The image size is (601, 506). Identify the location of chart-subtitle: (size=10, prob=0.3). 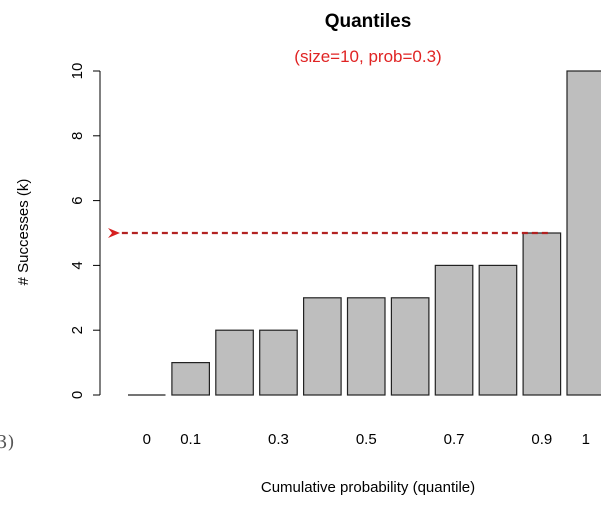
(367, 56).